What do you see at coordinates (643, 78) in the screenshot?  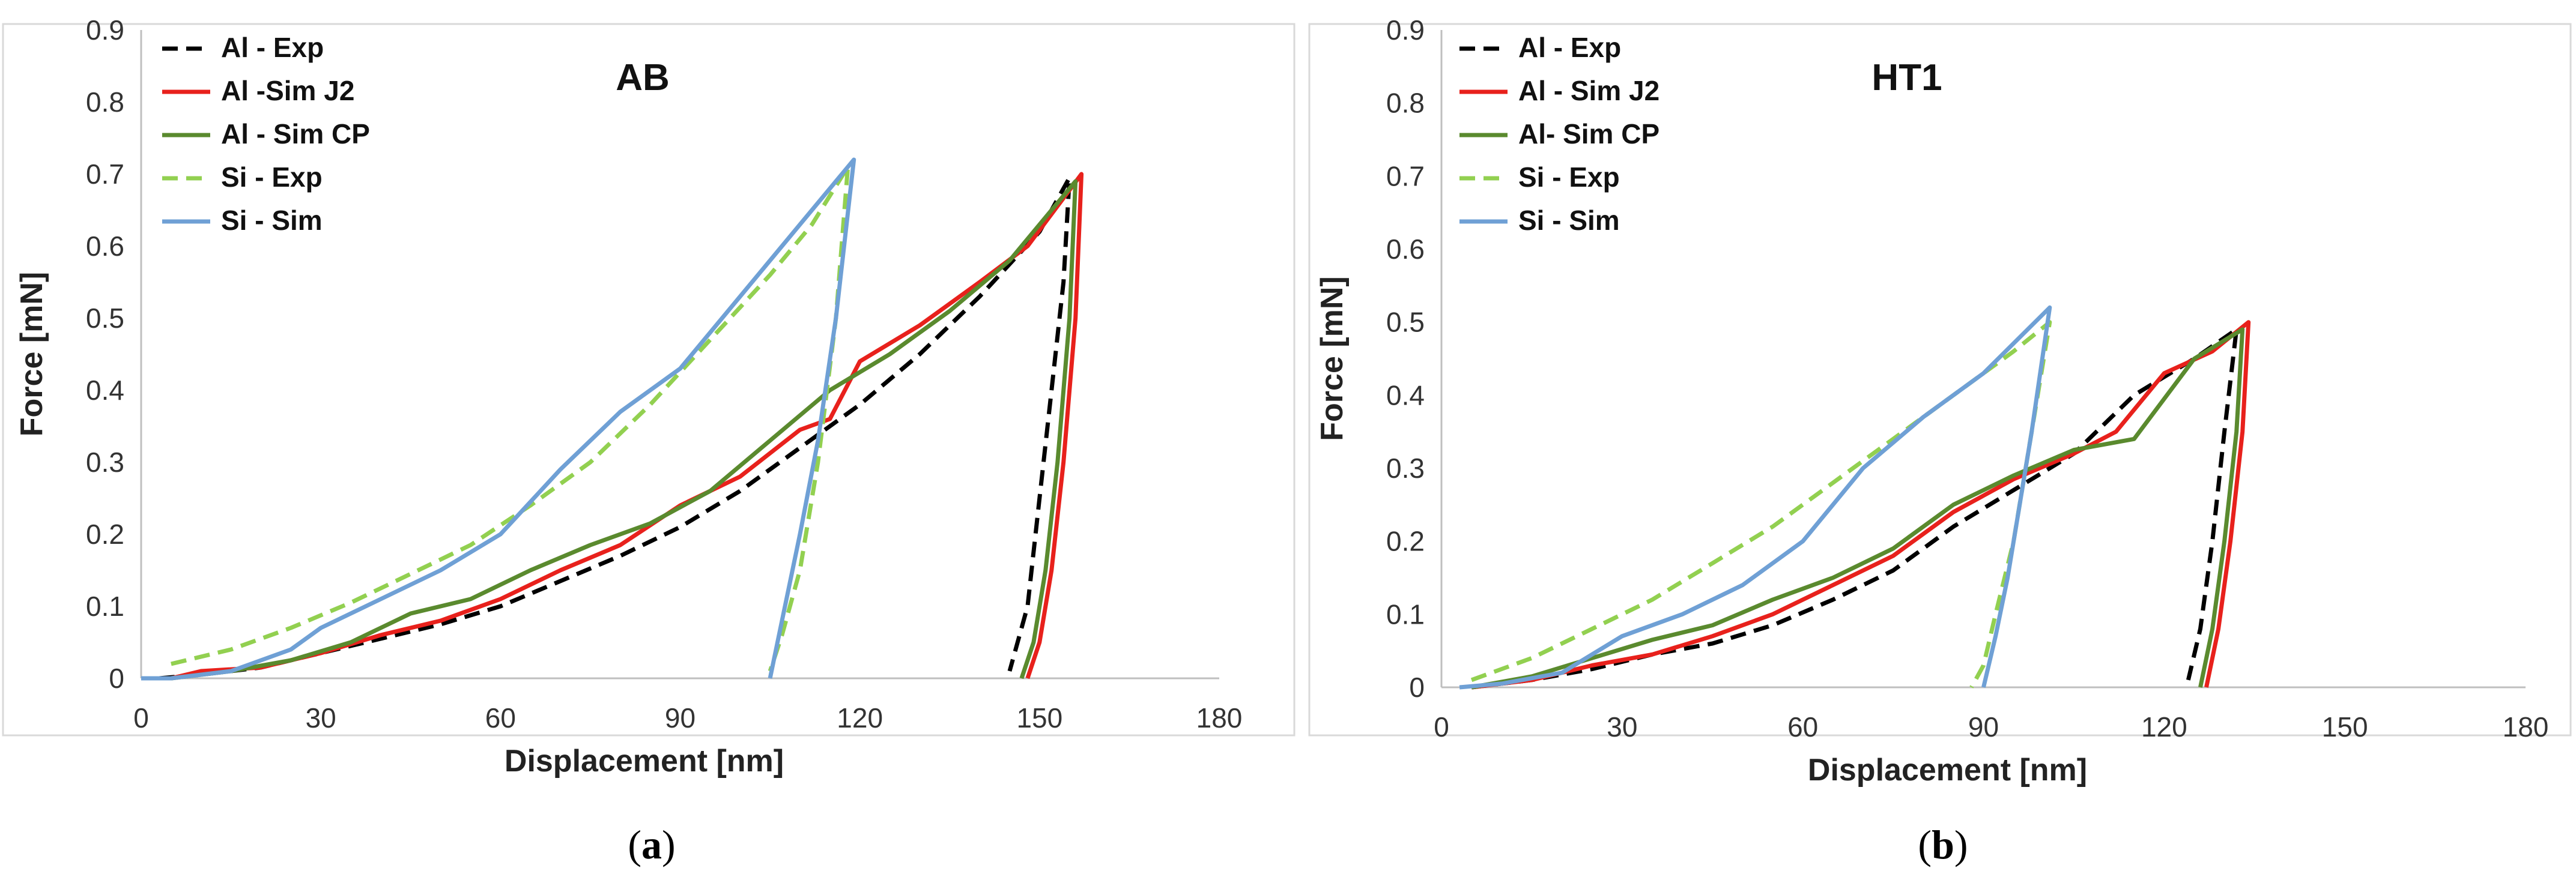 I see `panel-title: AB` at bounding box center [643, 78].